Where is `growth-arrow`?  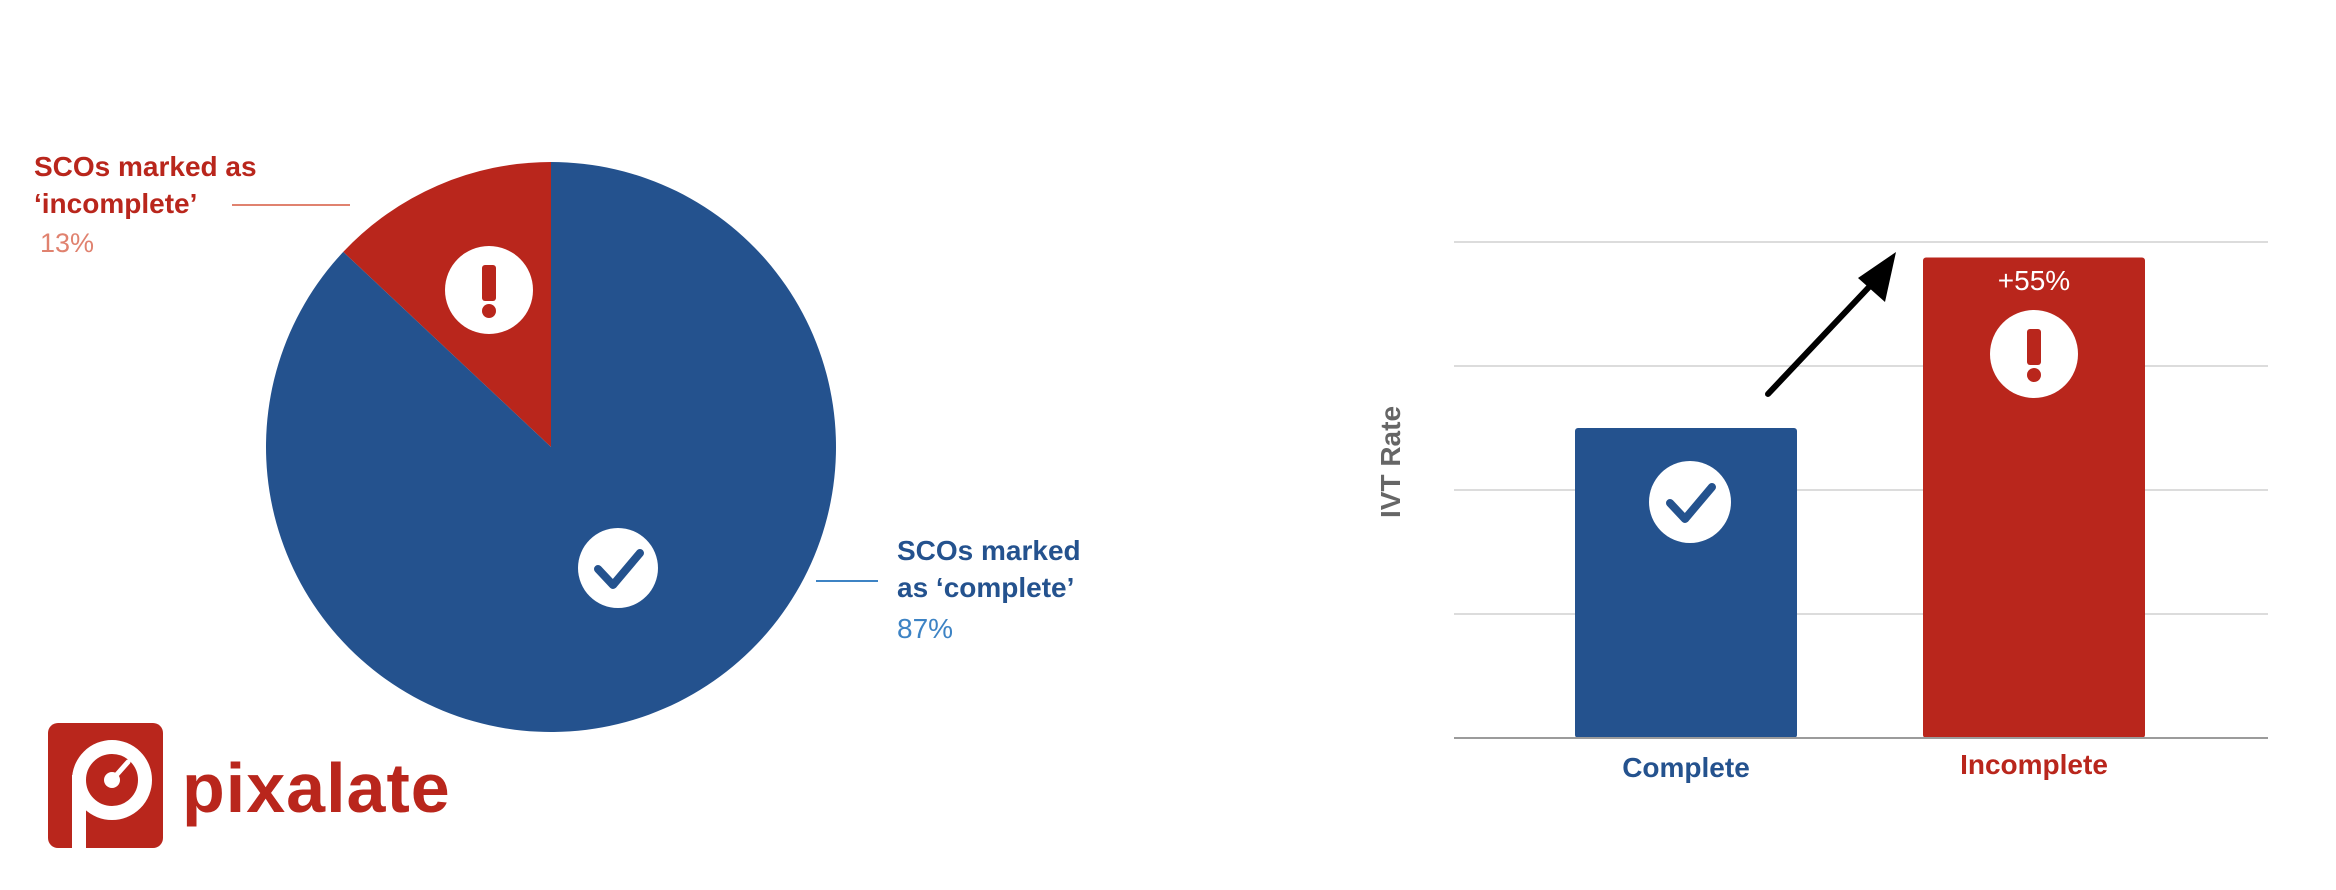 growth-arrow is located at coordinates (1830, 324).